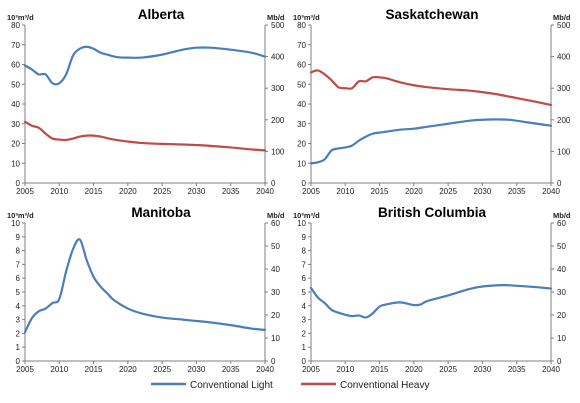  What do you see at coordinates (304, 320) in the screenshot?
I see `left-tick-label: 3` at bounding box center [304, 320].